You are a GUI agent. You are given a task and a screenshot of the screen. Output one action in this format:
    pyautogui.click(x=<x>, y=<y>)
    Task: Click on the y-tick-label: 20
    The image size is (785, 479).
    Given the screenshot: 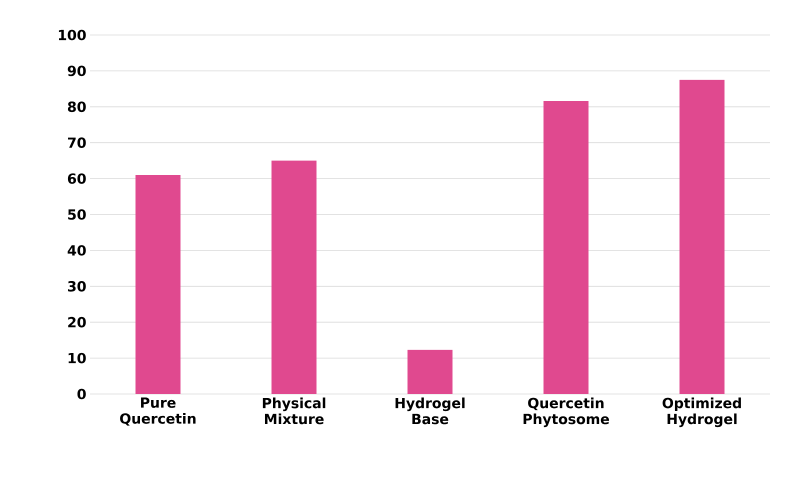 What is the action you would take?
    pyautogui.click(x=77, y=322)
    